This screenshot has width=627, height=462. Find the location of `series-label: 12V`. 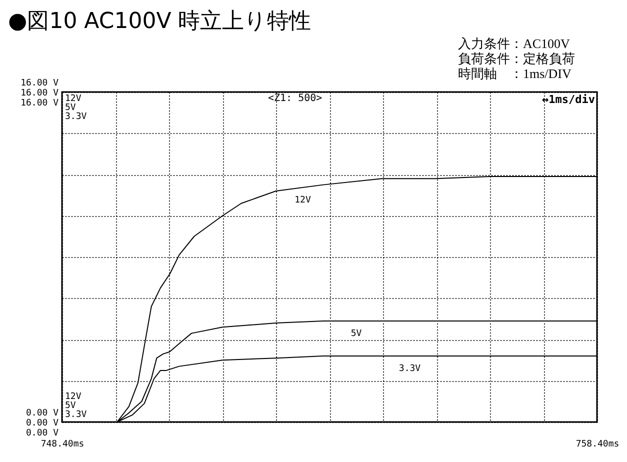

series-label: 12V is located at coordinates (303, 200).